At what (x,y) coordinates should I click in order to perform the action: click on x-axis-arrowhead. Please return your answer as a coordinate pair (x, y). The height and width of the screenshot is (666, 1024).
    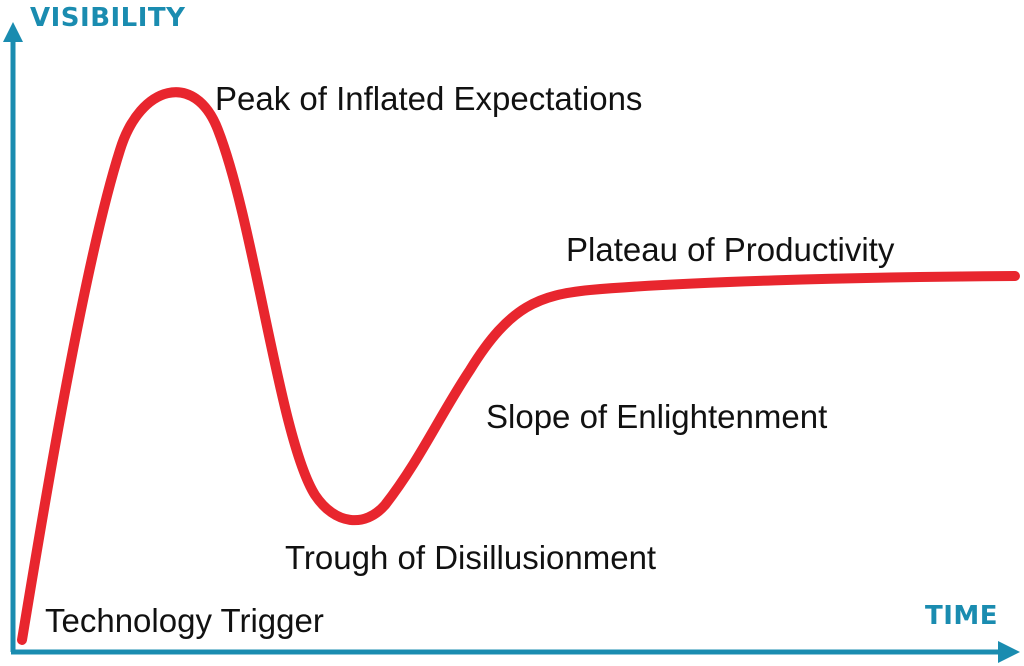
    Looking at the image, I should click on (1009, 652).